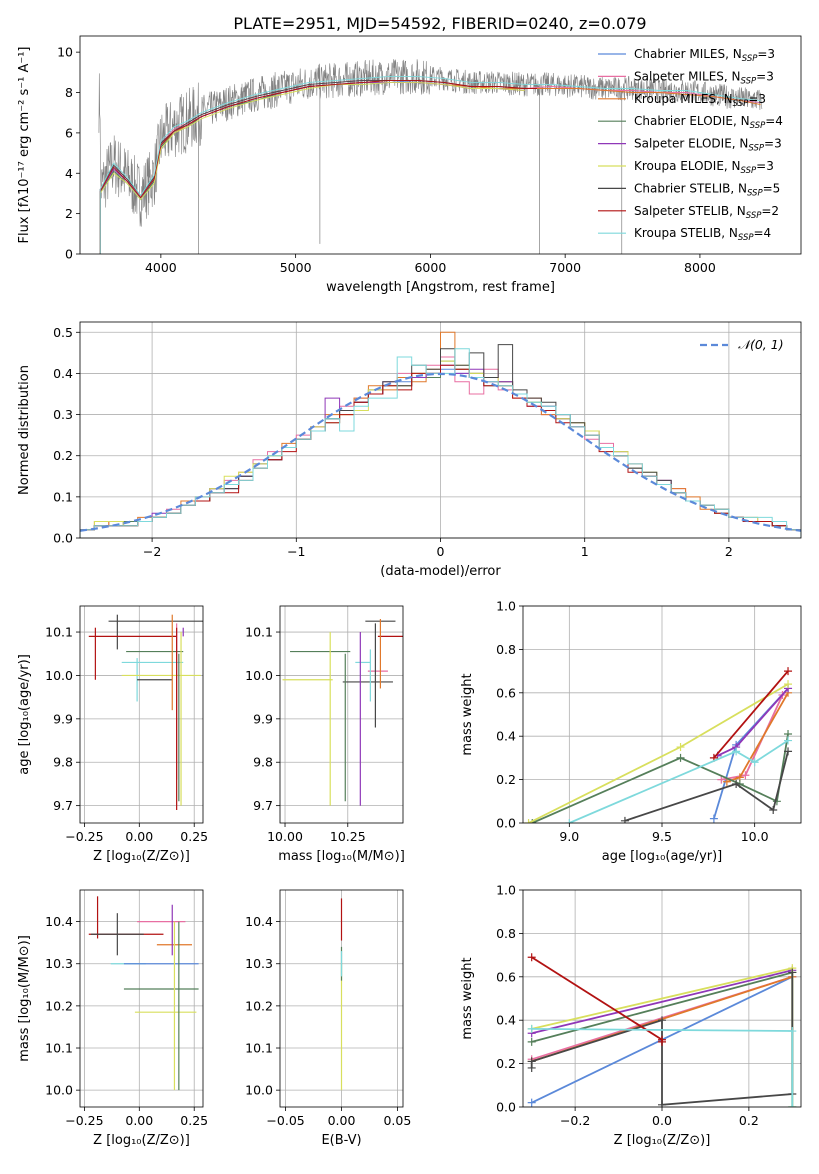  Describe the element at coordinates (506, 1107) in the screenshot. I see `y-tick-label: 0.0` at that location.